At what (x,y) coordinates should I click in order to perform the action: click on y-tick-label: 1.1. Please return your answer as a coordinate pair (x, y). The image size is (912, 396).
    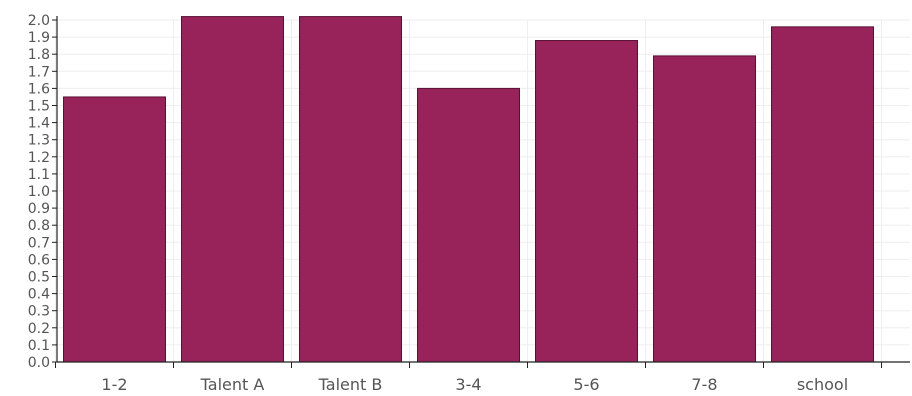
    Looking at the image, I should click on (39, 175).